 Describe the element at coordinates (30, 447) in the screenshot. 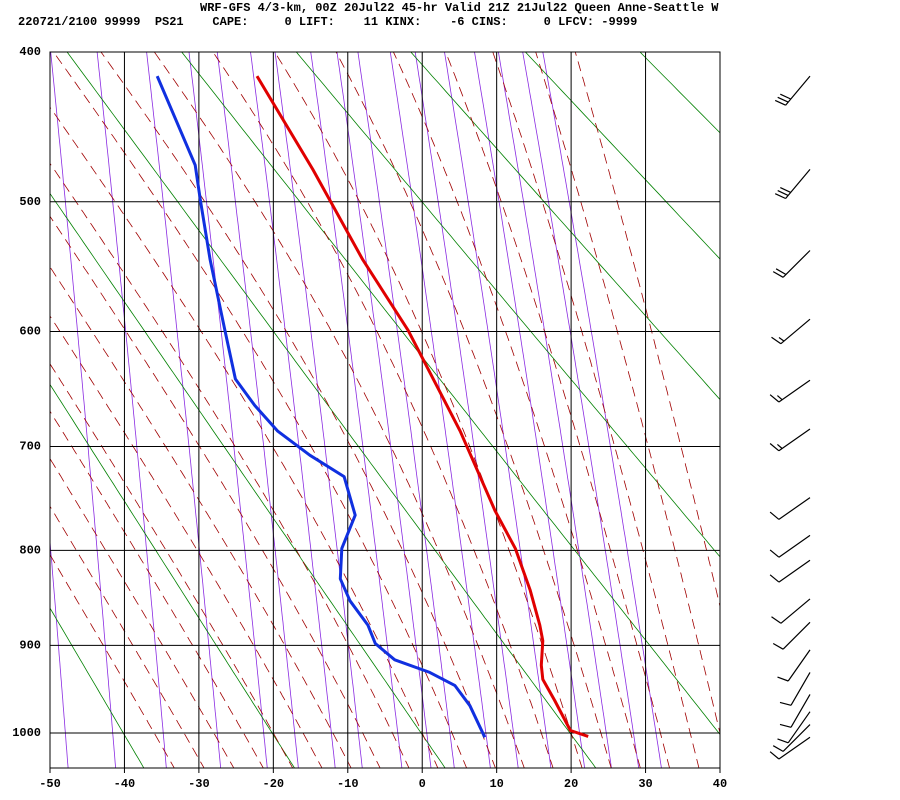

I see `y-tick-label: 700` at that location.